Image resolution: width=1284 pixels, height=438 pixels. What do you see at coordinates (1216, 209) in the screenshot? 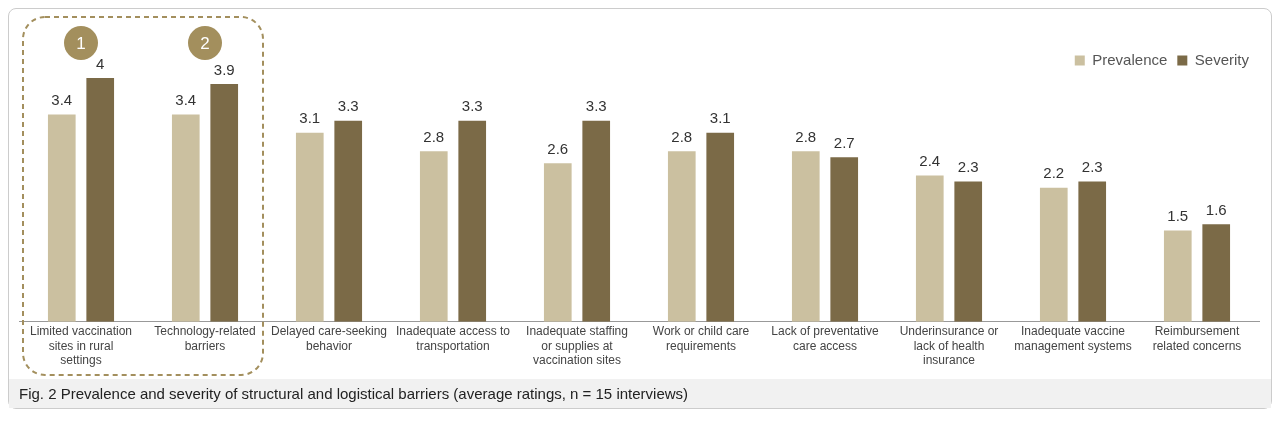
I see `data-label: 1.6` at bounding box center [1216, 209].